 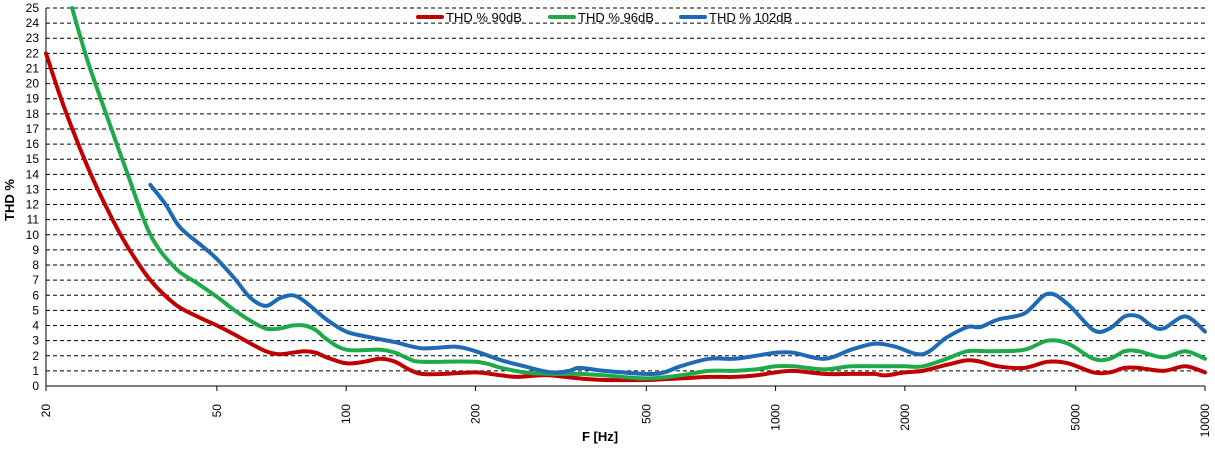 I want to click on y-tick-label: 14, so click(x=33, y=174).